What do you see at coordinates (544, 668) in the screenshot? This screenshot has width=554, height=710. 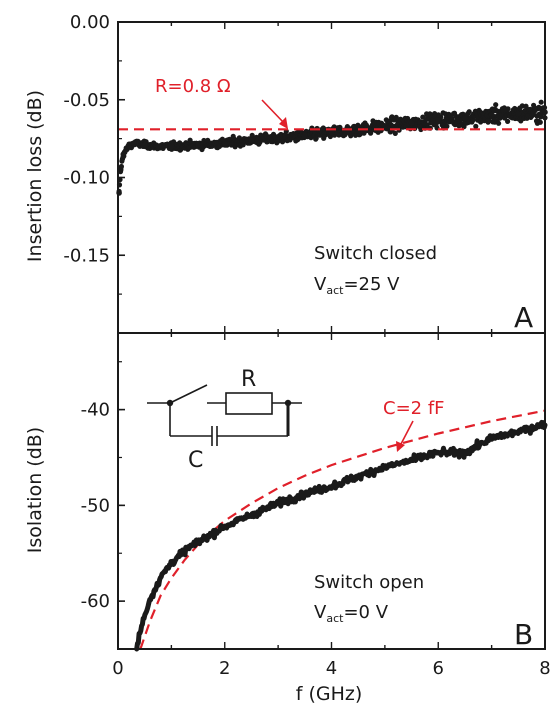 I see `x-tick-label: 8` at bounding box center [544, 668].